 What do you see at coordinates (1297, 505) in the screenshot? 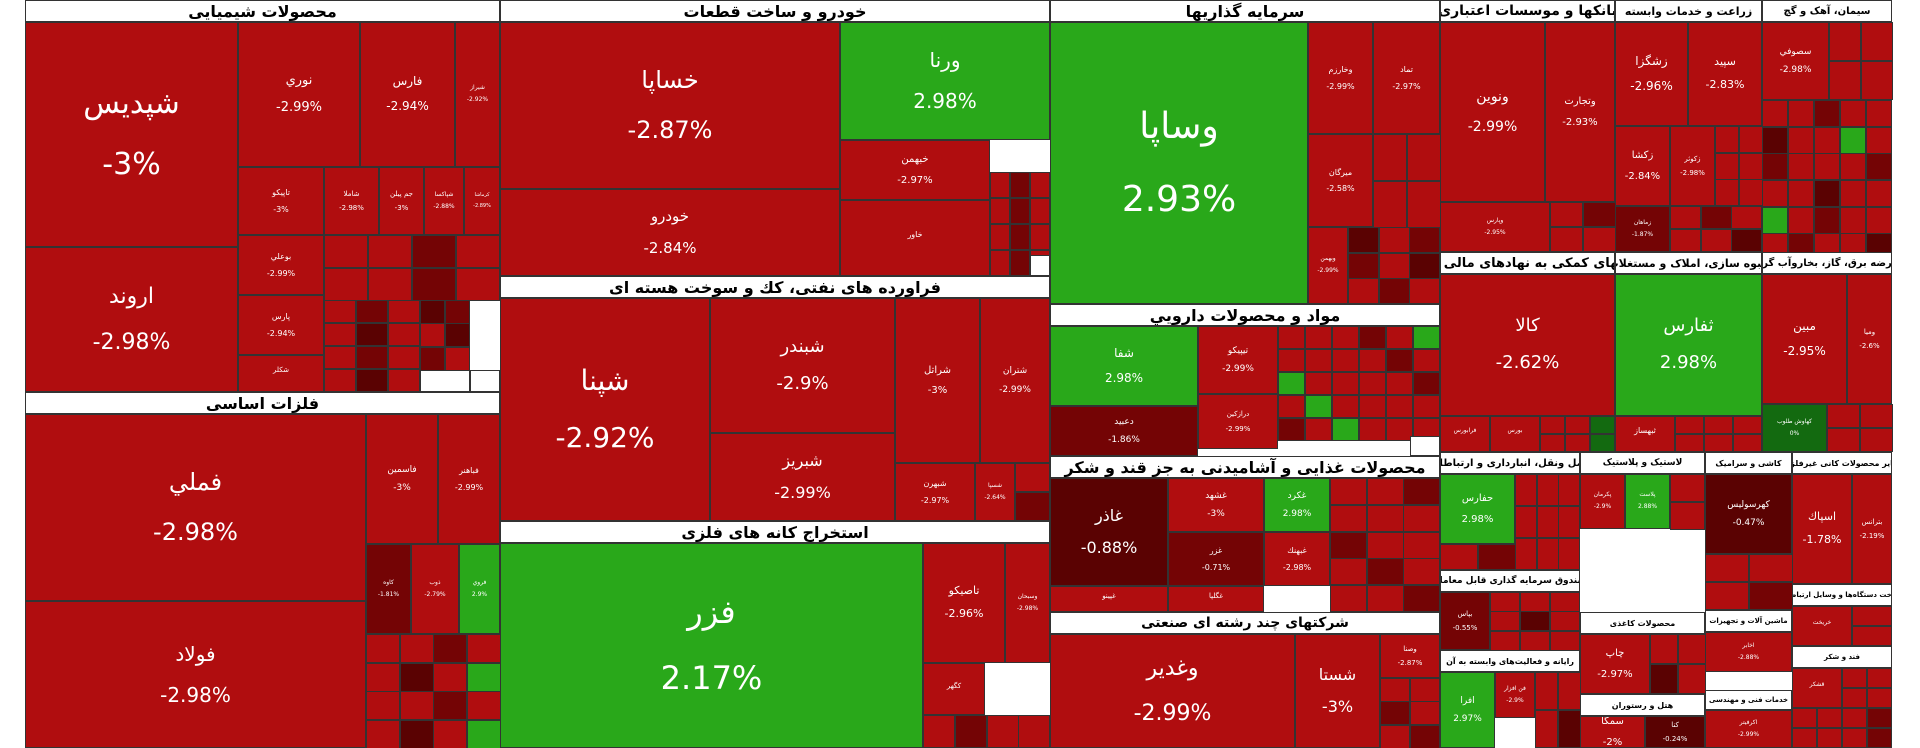
I see `stock-tile: غكرد 2.98%` at bounding box center [1297, 505].